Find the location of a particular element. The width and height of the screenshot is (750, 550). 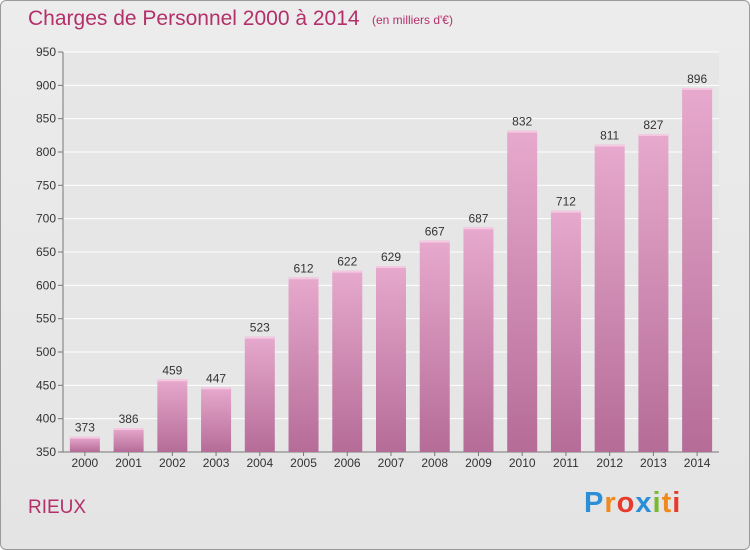

y-tick-label: 450 is located at coordinates (46, 385).